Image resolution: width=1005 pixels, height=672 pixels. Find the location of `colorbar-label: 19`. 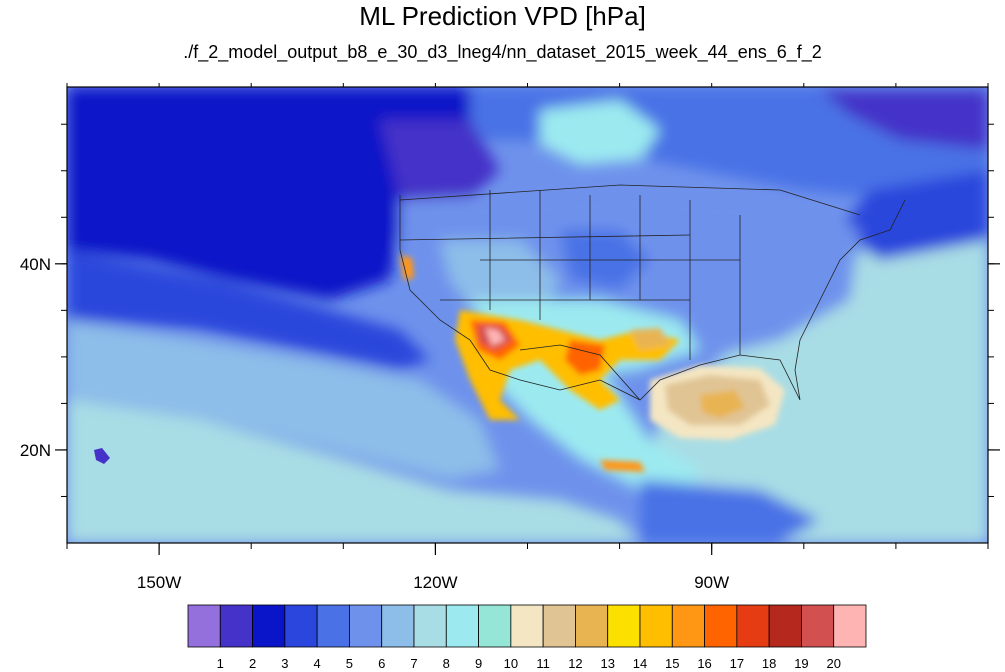

colorbar-label: 19 is located at coordinates (801, 663).